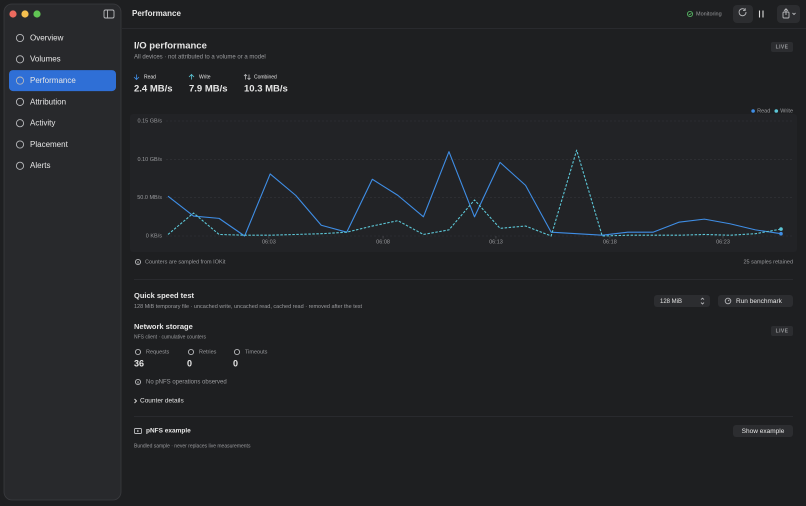 This screenshot has height=506, width=806. Describe the element at coordinates (743, 14) in the screenshot. I see `refresh-button` at that location.